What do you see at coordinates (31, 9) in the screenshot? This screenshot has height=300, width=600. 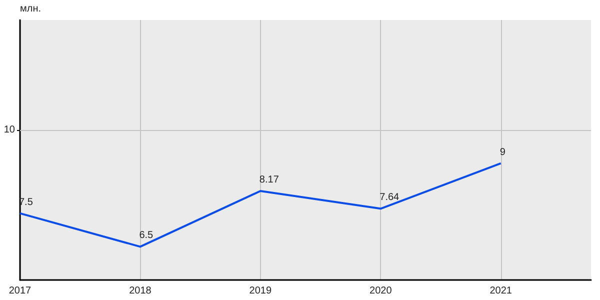 I see `y-axis-title: млн.` at bounding box center [31, 9].